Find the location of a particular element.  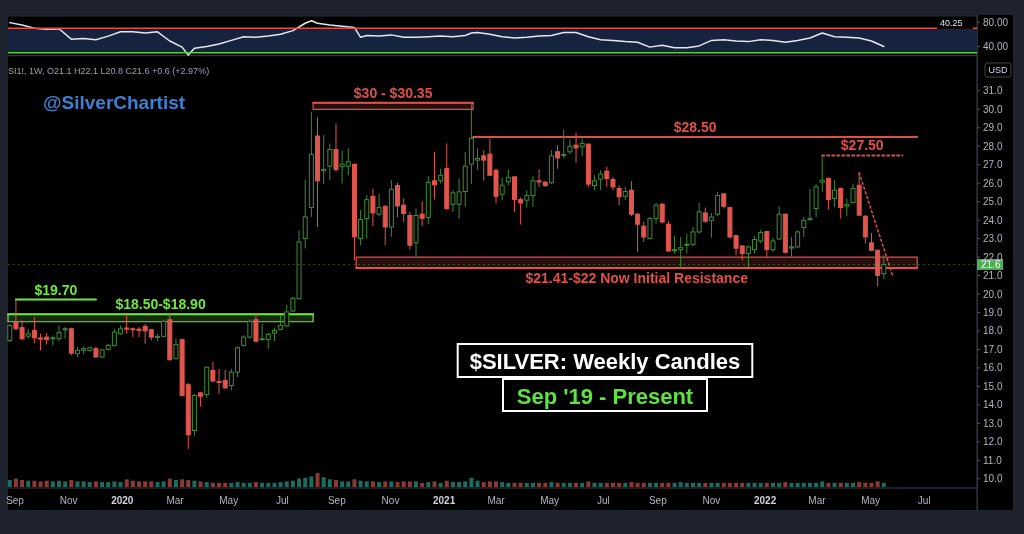

series-label: $28.50 is located at coordinates (695, 126).